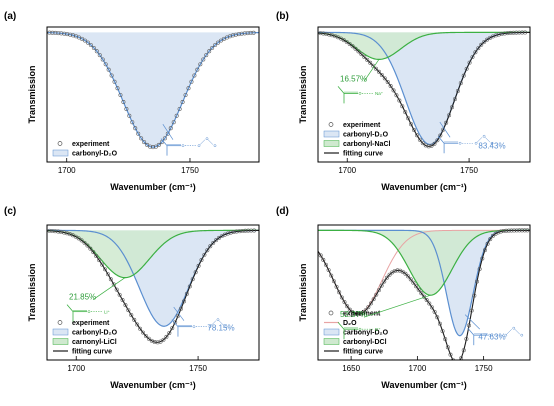 The width and height of the screenshot is (554, 406). What do you see at coordinates (367, 144) in the screenshot?
I see `legend-label: carbonyl-NaCl` at bounding box center [367, 144].